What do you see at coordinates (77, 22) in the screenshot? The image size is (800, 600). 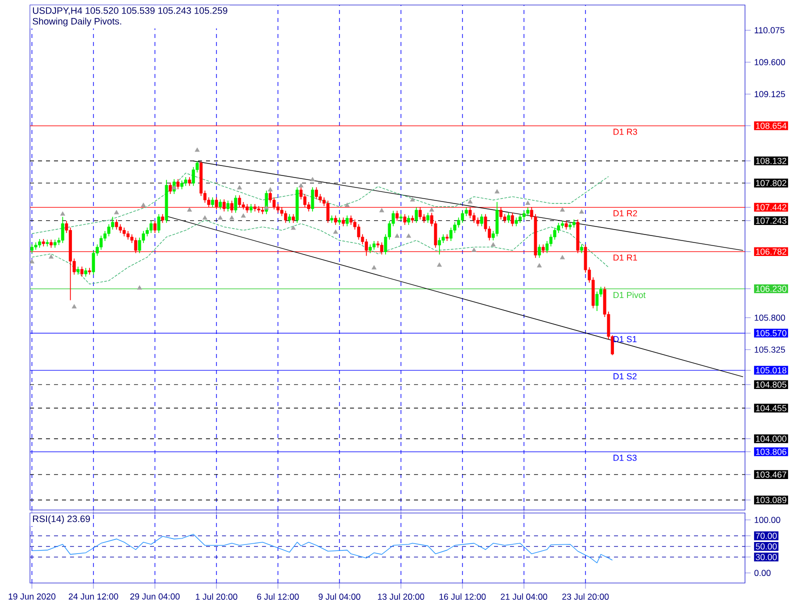 I see `text: Showing Daily Pivots.` at bounding box center [77, 22].